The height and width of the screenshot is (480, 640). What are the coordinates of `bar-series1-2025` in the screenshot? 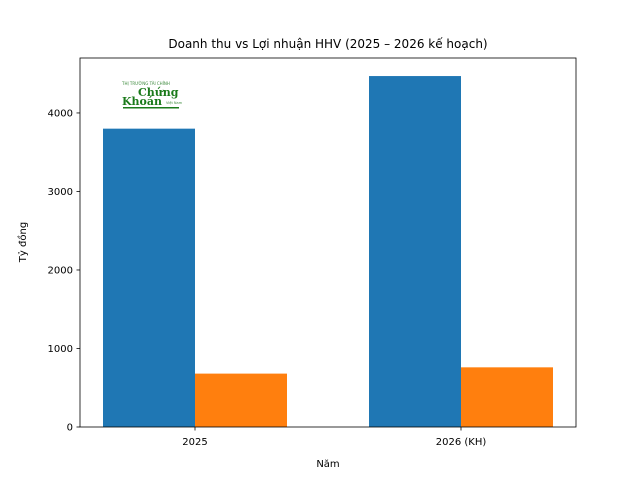 It's located at (149, 277).